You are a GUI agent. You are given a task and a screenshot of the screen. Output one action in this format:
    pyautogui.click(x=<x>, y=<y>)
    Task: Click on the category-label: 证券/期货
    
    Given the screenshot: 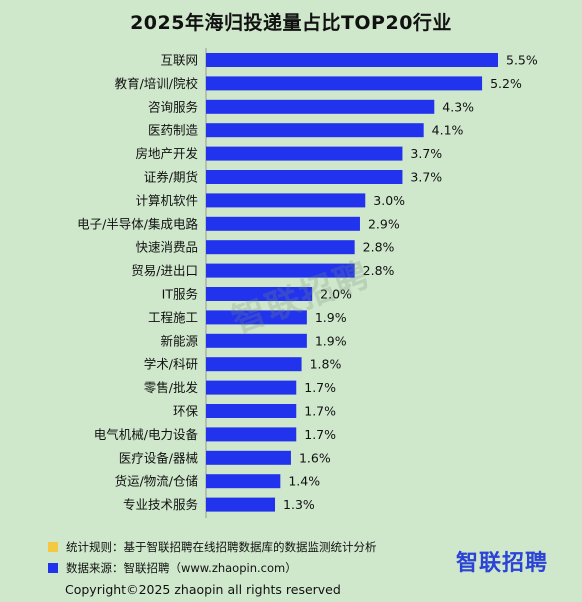 What is the action you would take?
    pyautogui.click(x=171, y=177)
    